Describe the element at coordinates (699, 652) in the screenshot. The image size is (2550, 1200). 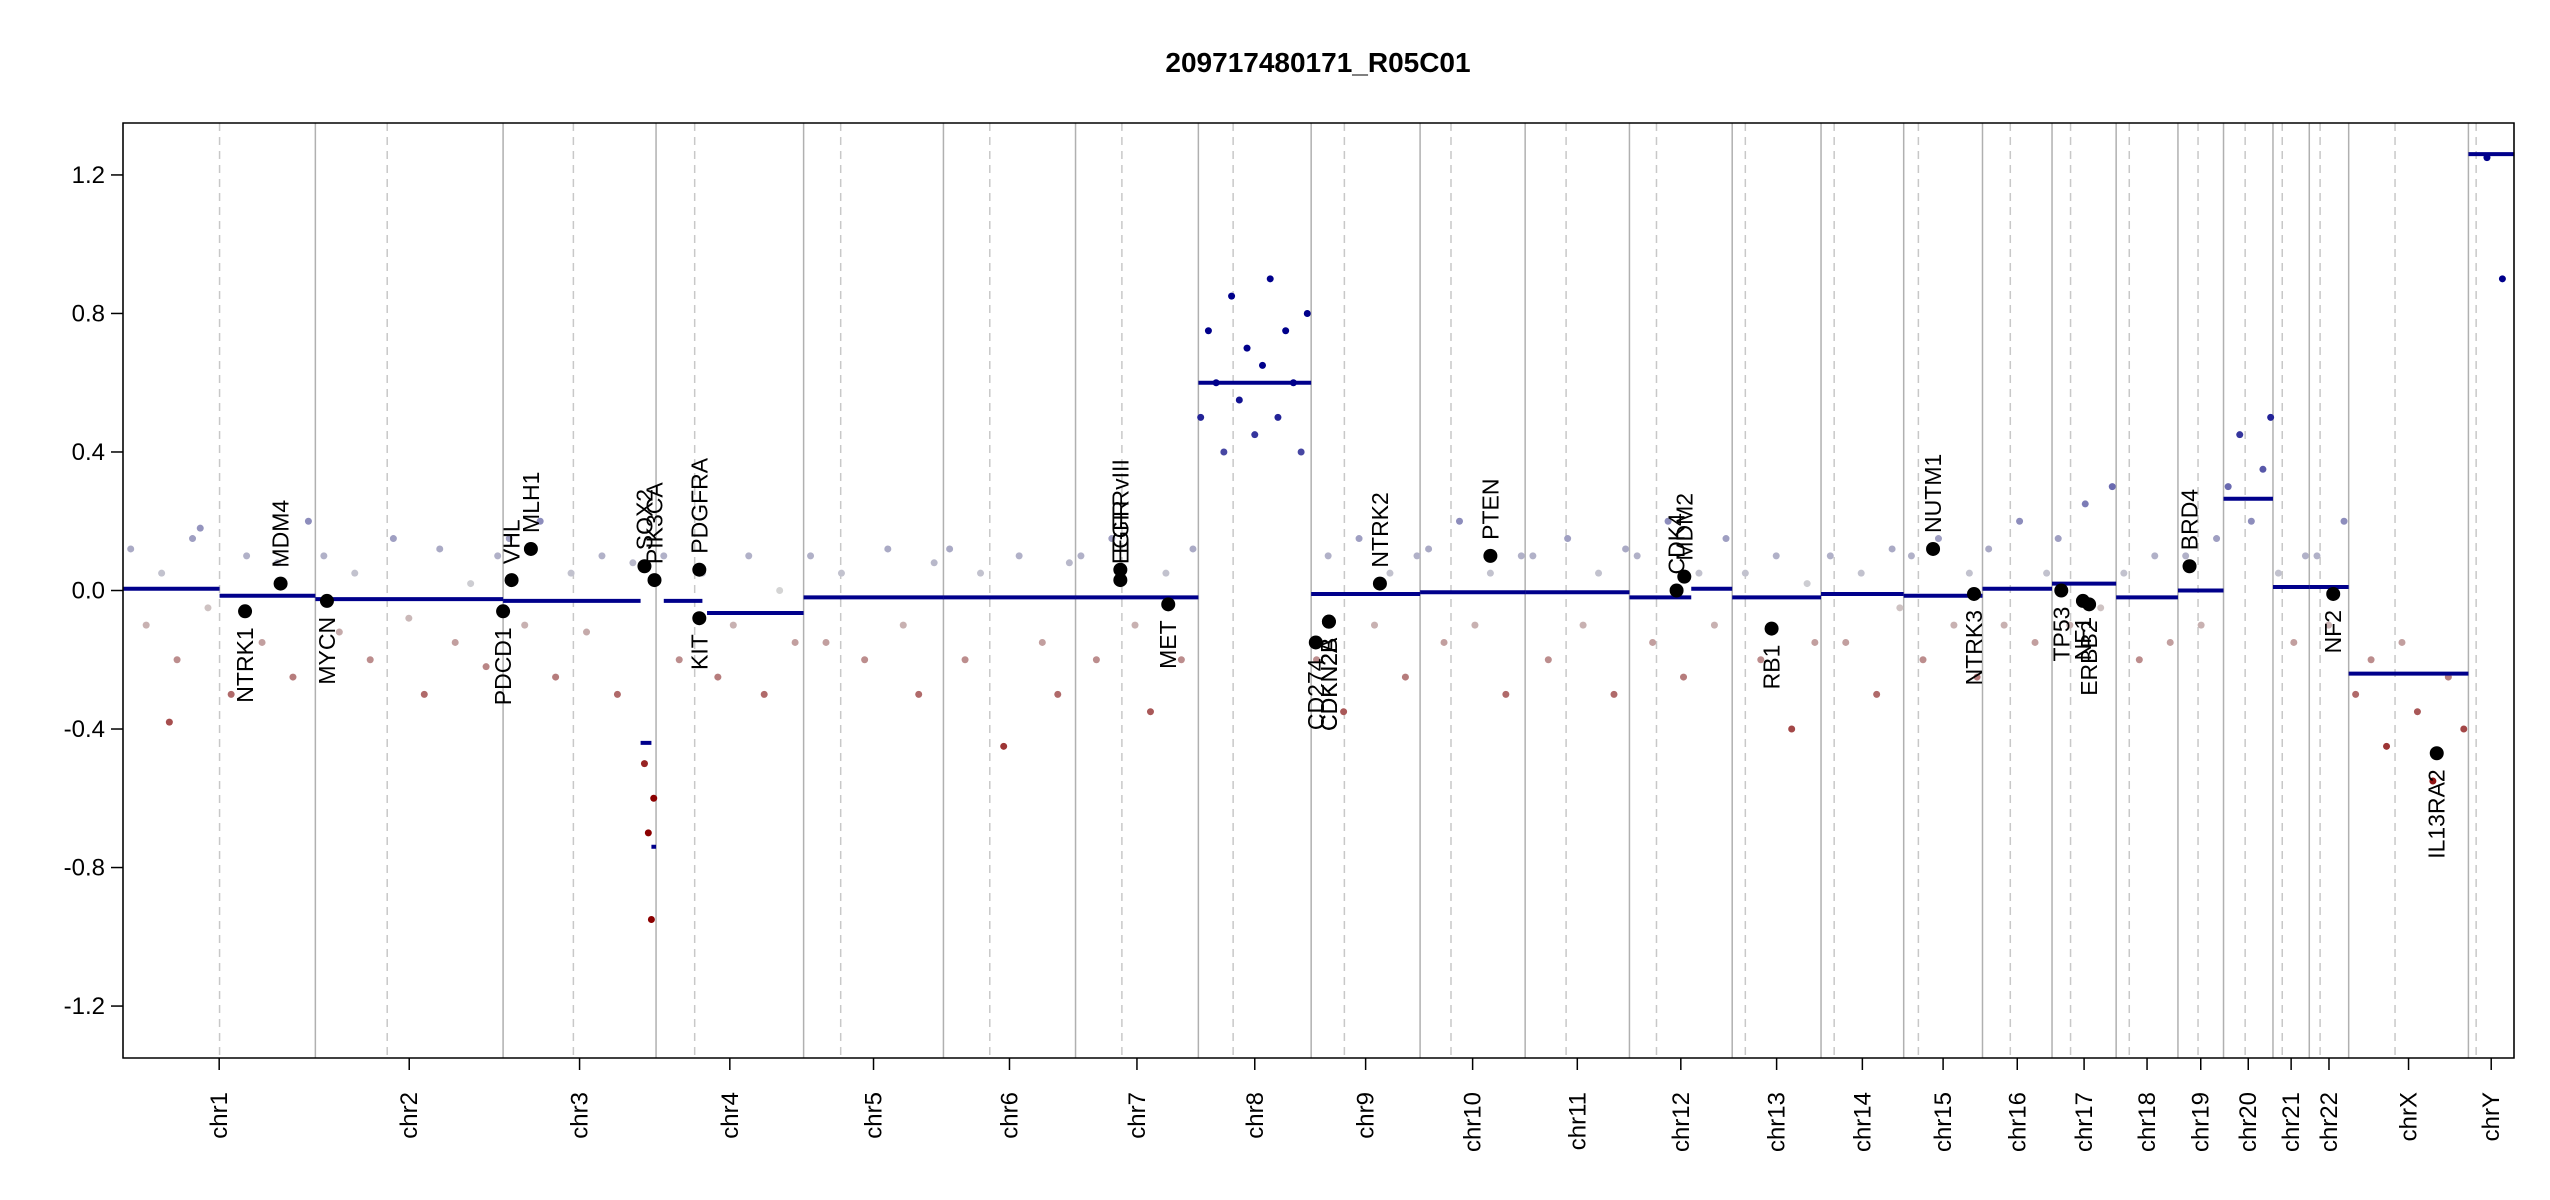
I see `gene-label: KIT` at that location.